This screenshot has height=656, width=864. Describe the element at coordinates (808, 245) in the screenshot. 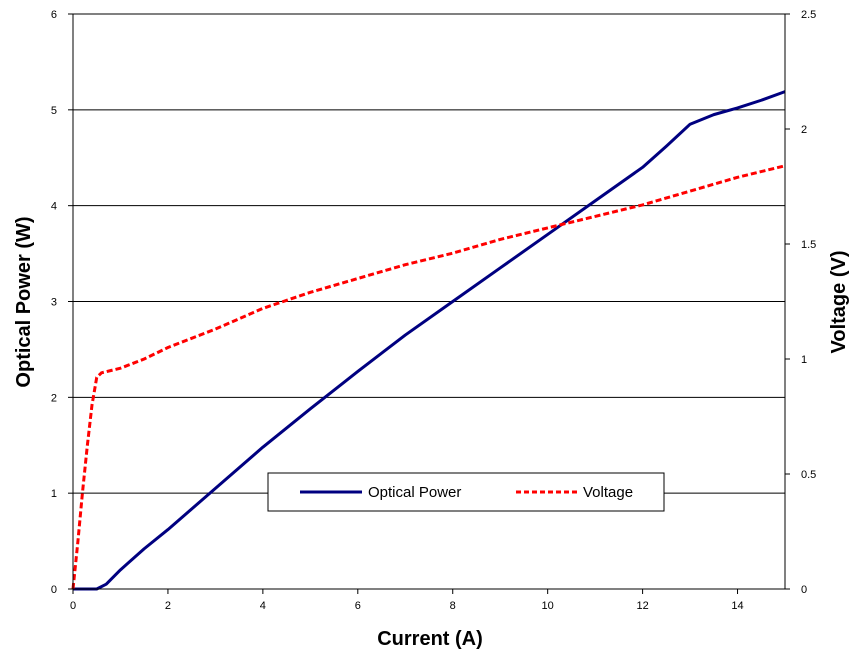

I see `y-right-tick-label: 1.5` at that location.